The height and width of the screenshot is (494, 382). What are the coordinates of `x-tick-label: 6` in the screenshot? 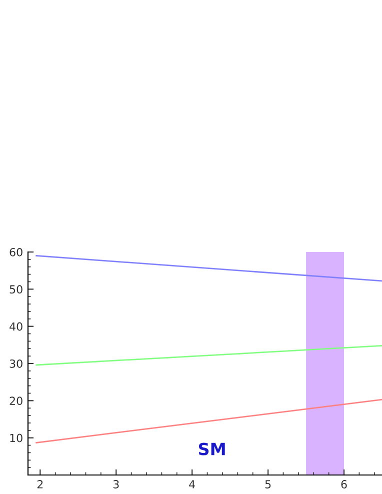 It's located at (344, 484).